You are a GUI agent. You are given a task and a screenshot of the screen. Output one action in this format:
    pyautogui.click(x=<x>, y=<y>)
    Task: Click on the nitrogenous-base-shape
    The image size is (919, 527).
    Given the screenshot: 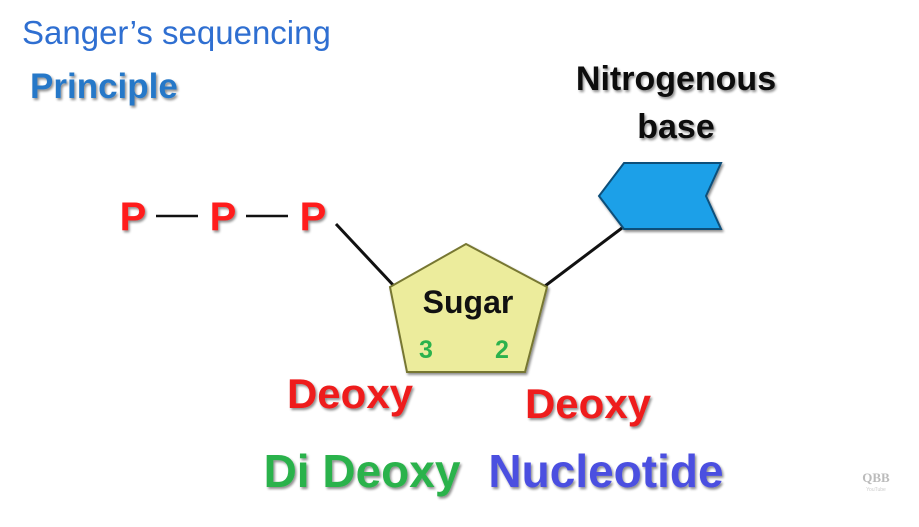 What is the action you would take?
    pyautogui.click(x=660, y=196)
    